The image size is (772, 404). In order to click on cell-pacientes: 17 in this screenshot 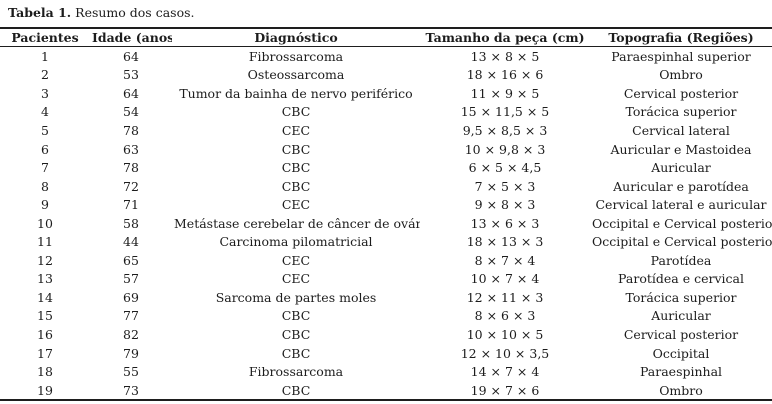, I will do `click(45, 353)`.